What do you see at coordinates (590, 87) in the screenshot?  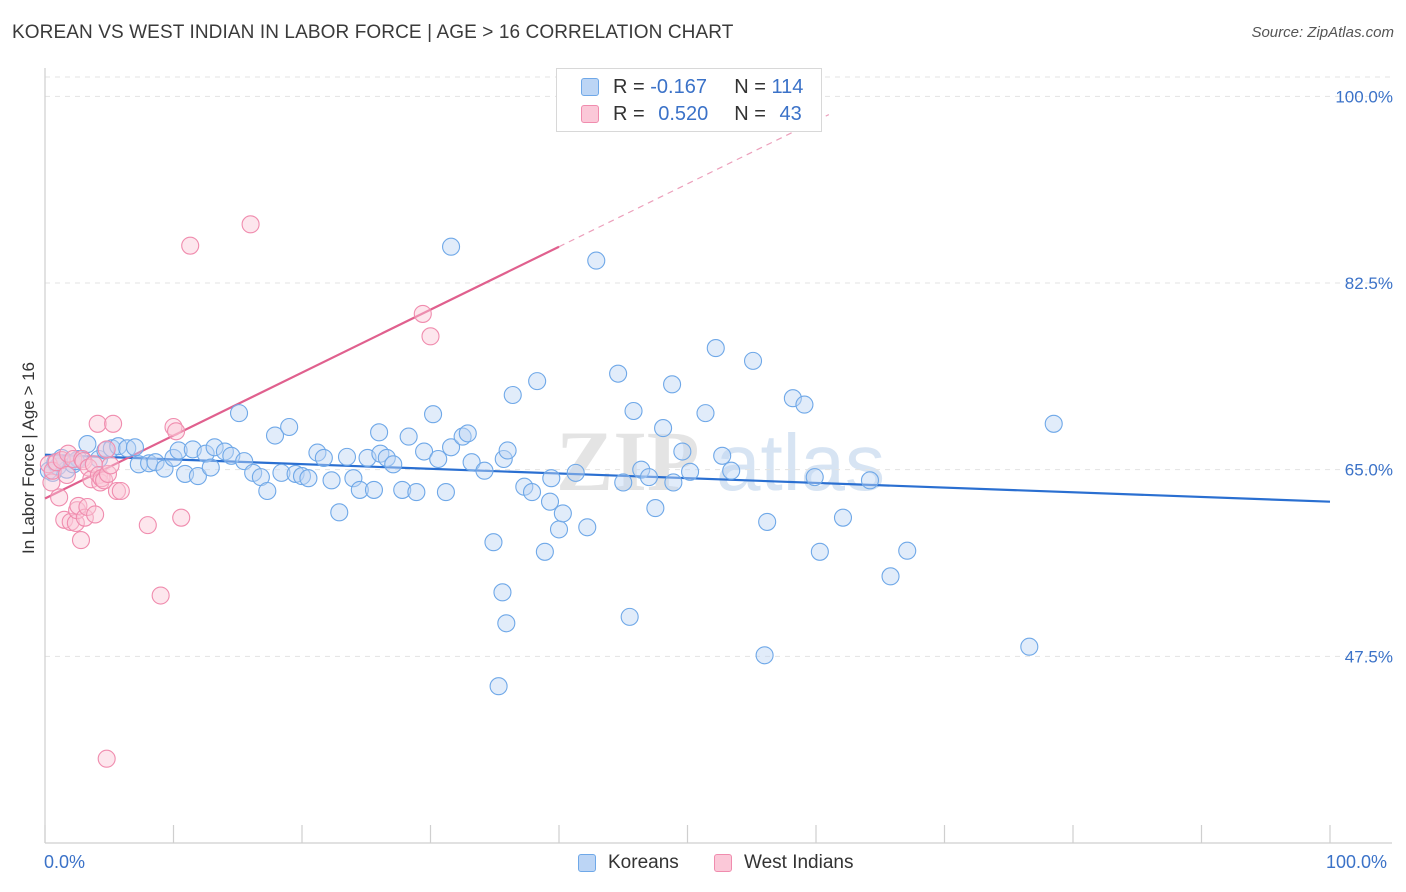 I see `legend-swatch-koreans` at bounding box center [590, 87].